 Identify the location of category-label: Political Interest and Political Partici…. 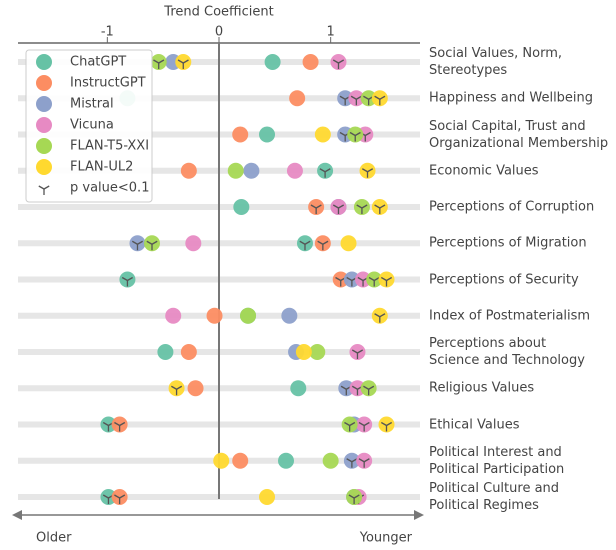
(497, 460).